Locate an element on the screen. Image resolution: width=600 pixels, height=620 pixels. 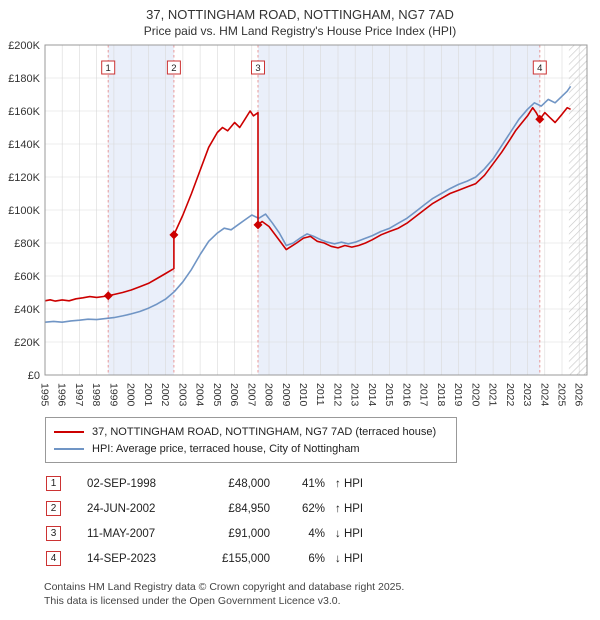
svg-text: 2025 is located at coordinates (562, 395).